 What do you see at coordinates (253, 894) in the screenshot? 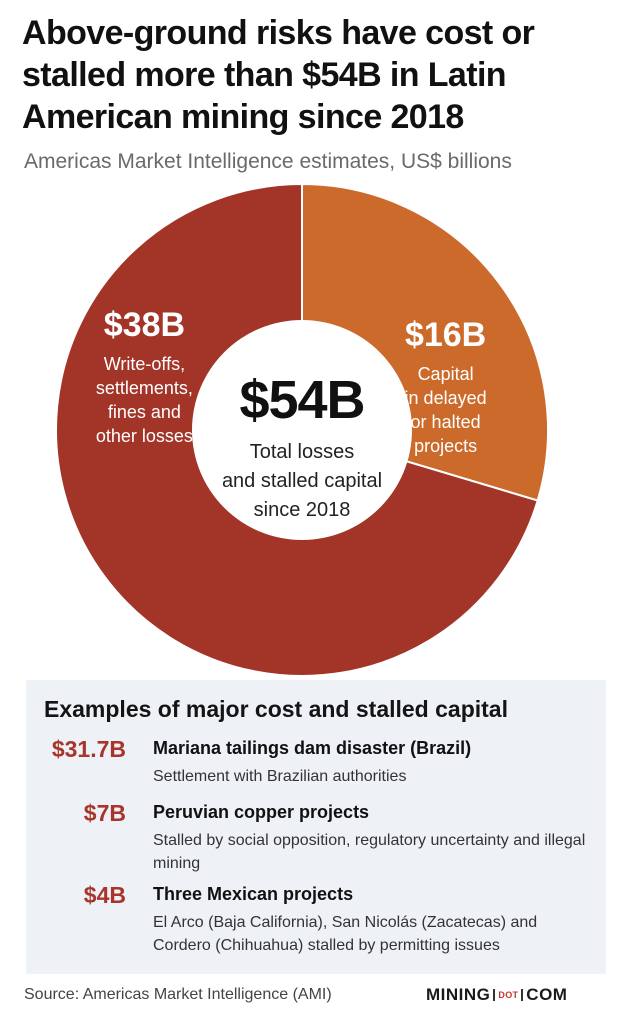
I see `example-name: Three Mexican projects` at bounding box center [253, 894].